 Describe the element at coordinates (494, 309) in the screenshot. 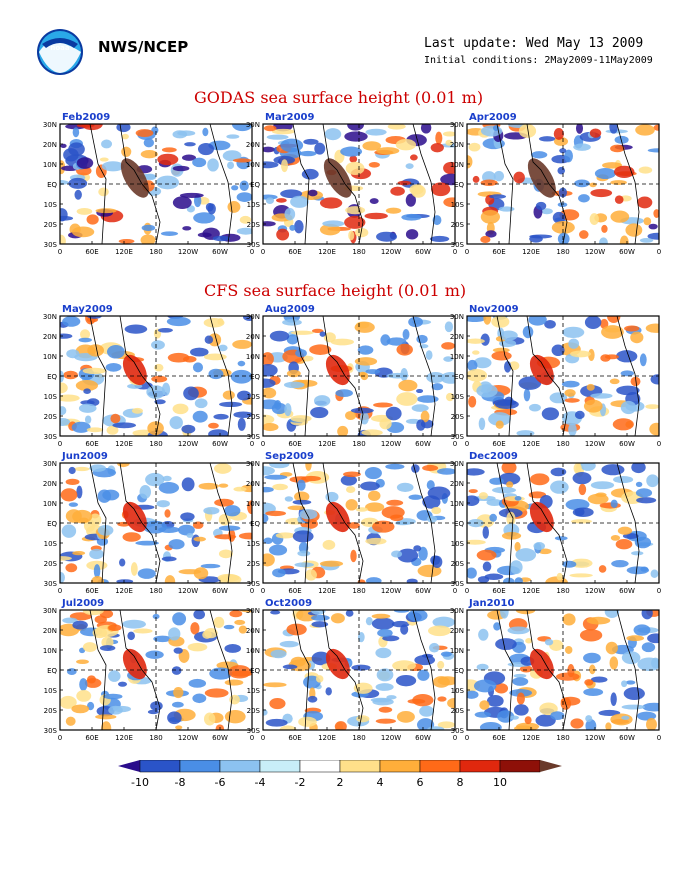

I see `panel-label: Nov2009` at that location.